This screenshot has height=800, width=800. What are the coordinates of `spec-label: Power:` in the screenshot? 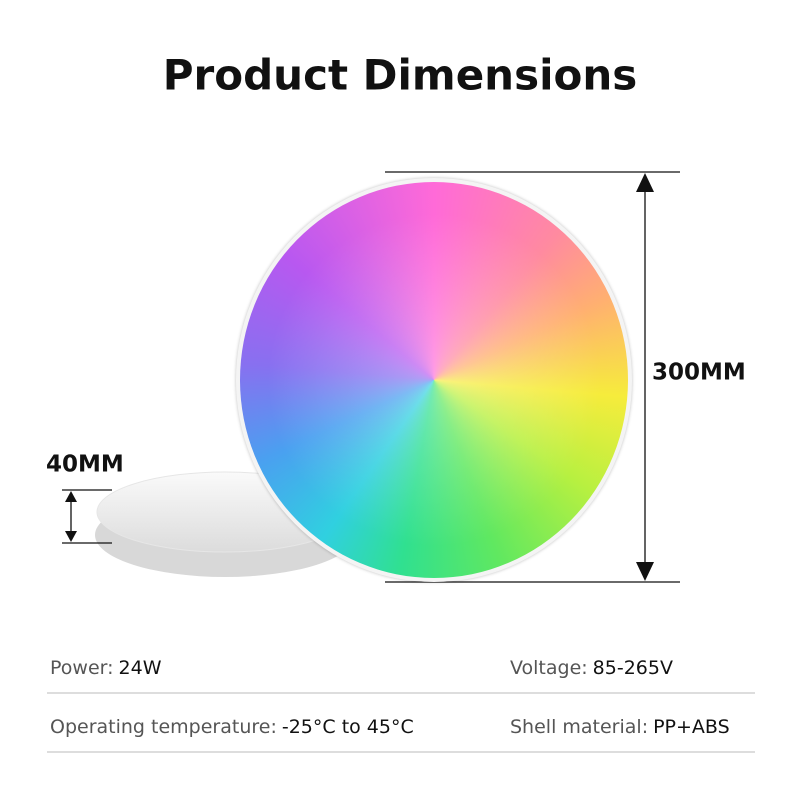 It's located at (82, 668).